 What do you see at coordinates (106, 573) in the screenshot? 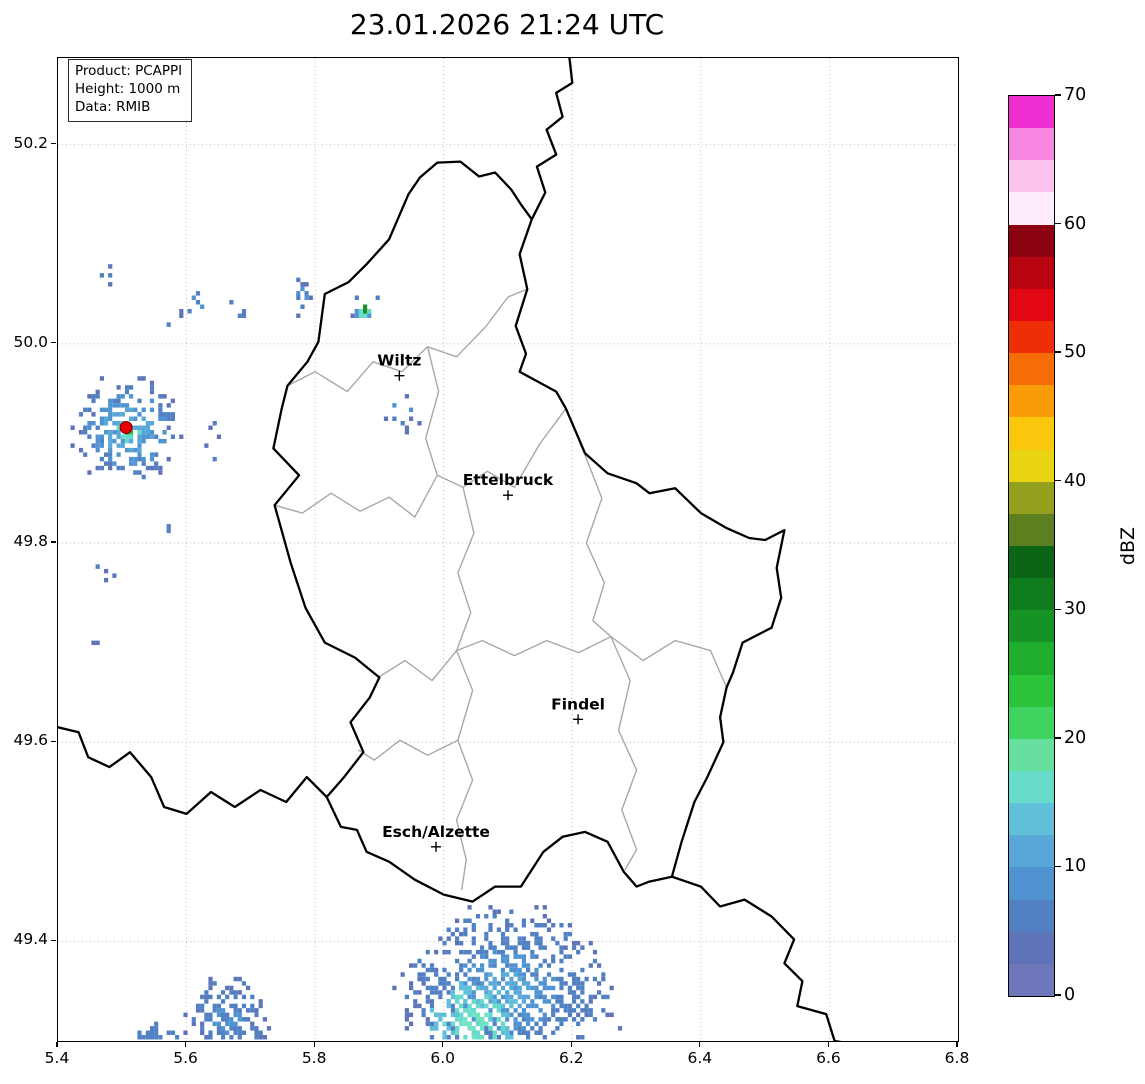
I see `echo-cluster-specks-west1` at bounding box center [106, 573].